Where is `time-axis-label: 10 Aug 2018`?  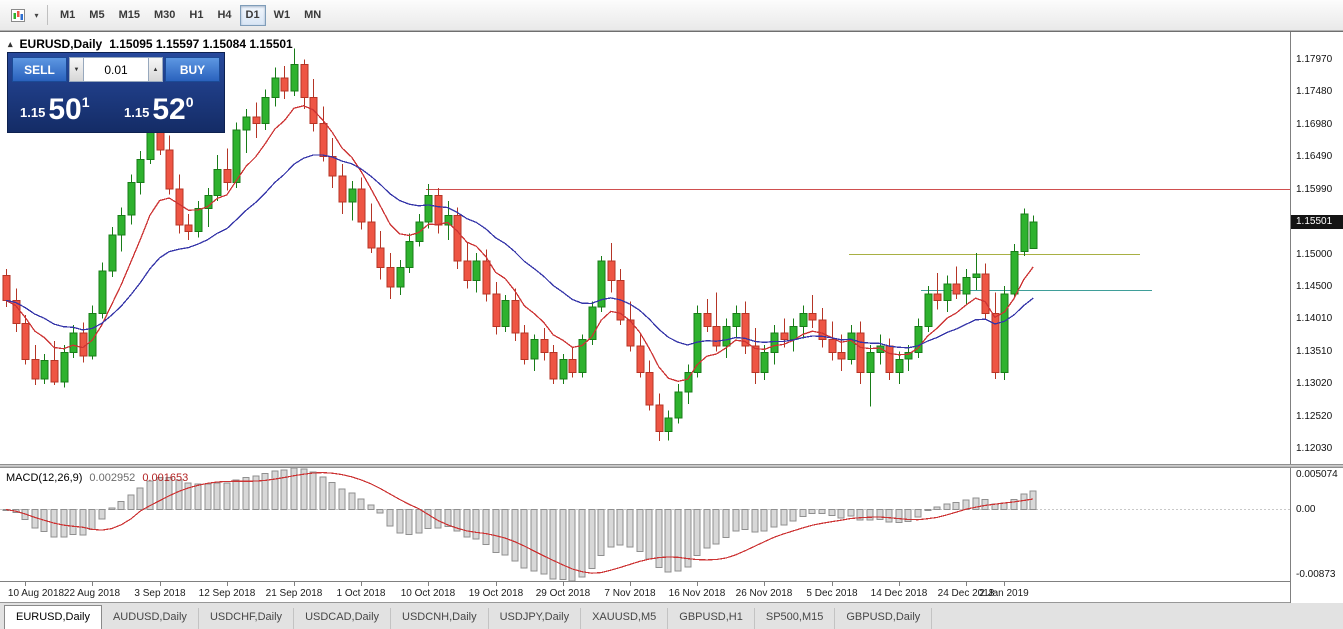
time-axis-label: 10 Aug 2018 is located at coordinates (36, 593).